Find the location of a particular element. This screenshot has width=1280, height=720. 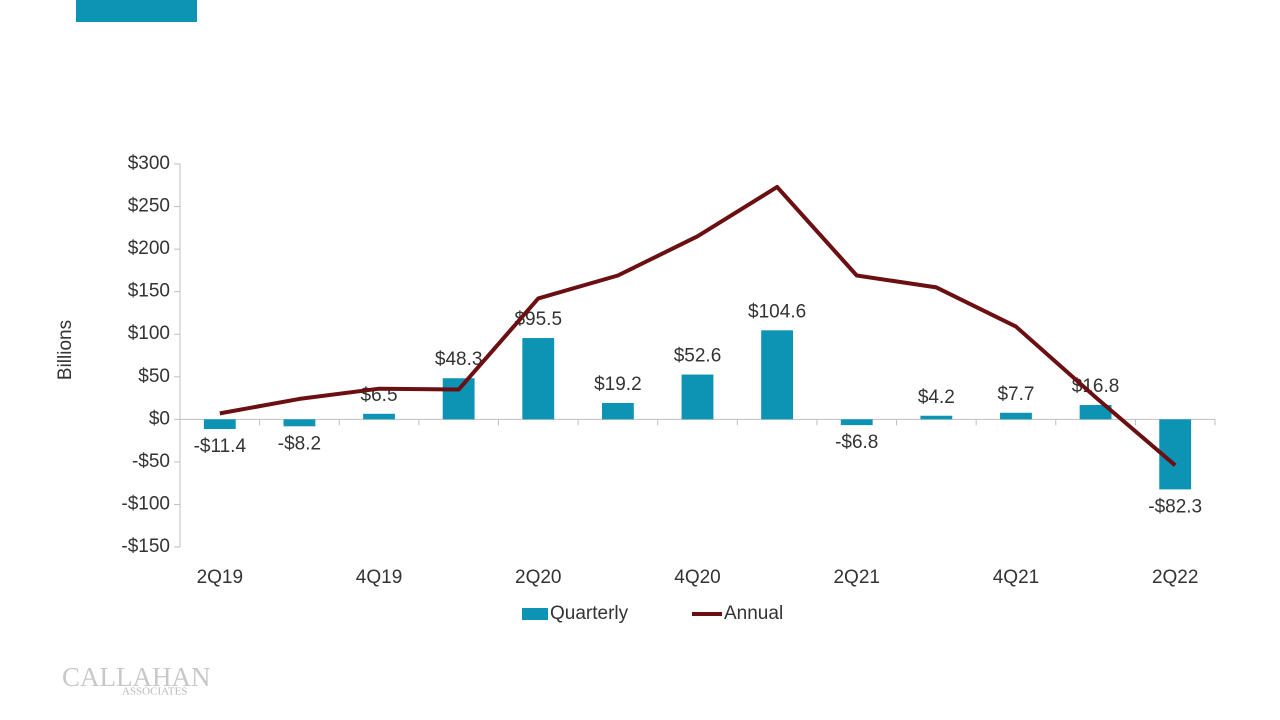

data-label: $19.2 is located at coordinates (618, 384).